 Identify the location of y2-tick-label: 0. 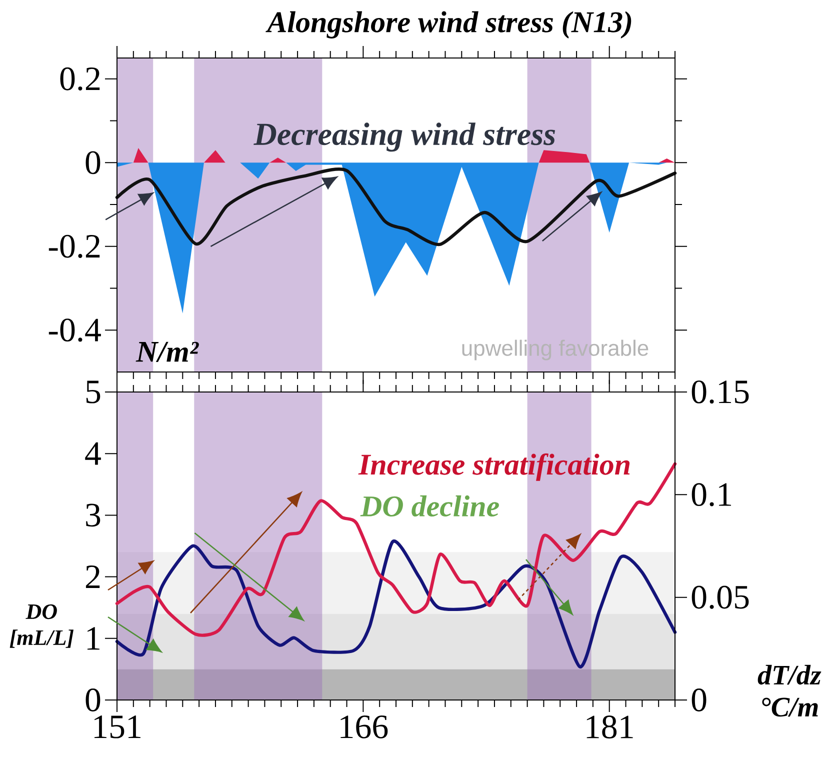
(699, 700).